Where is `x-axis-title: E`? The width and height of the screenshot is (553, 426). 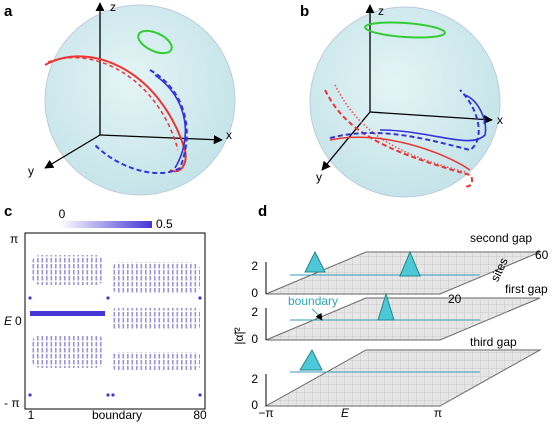
x-axis-title: E is located at coordinates (345, 413).